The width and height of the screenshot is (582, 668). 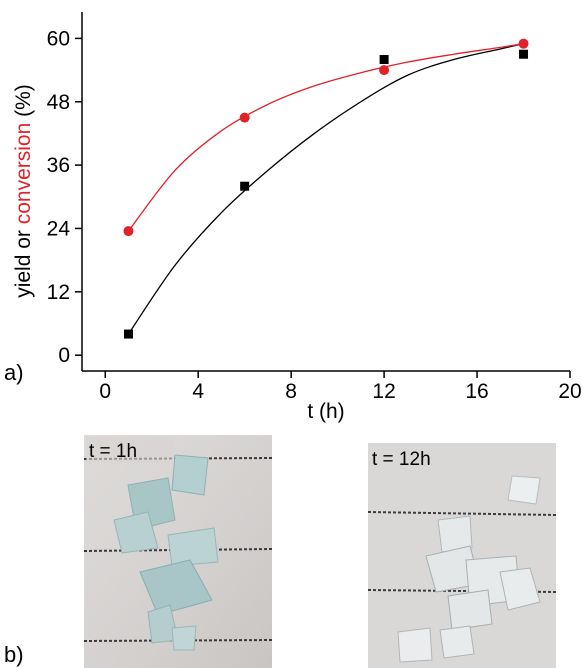 What do you see at coordinates (178, 551) in the screenshot?
I see `photo-1h: t = 1h` at bounding box center [178, 551].